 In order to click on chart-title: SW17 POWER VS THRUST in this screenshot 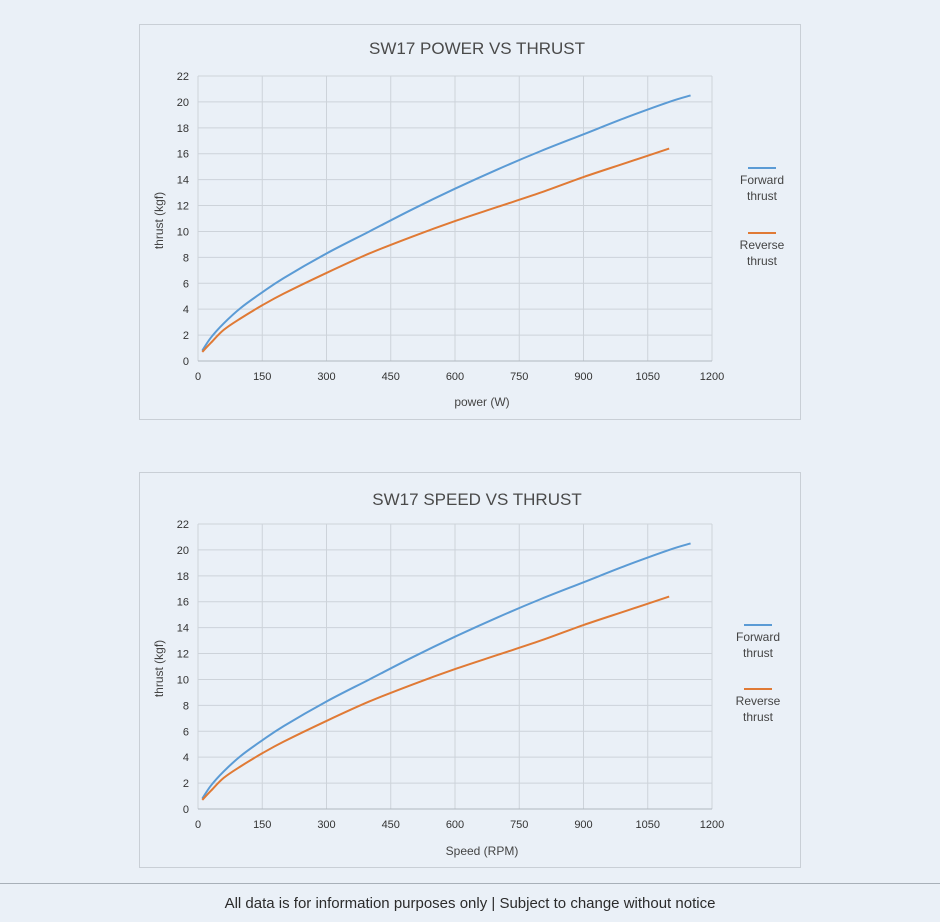, I will do `click(477, 48)`.